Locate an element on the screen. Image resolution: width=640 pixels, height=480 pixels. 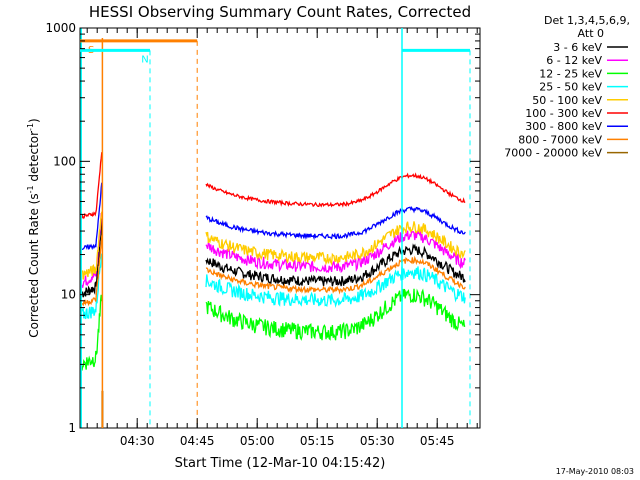
y-axis-label-end: ) is located at coordinates (34, 120).